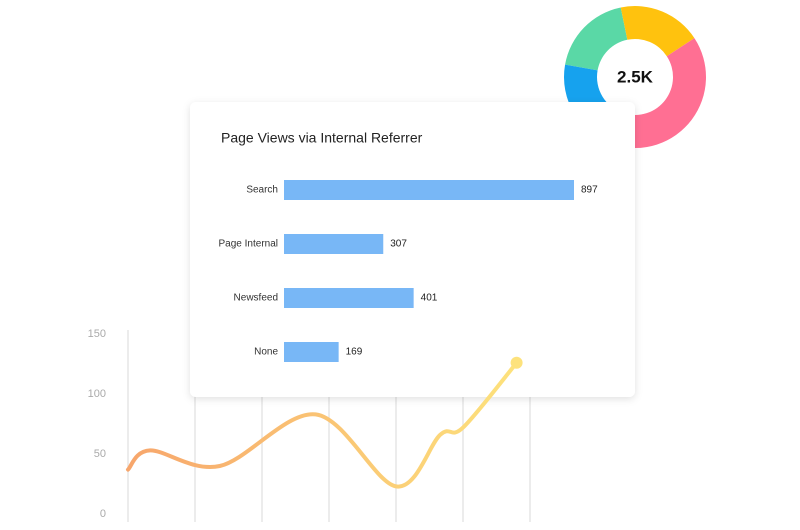 This screenshot has height=530, width=800. I want to click on donut-center-label: 2.5K, so click(635, 76).